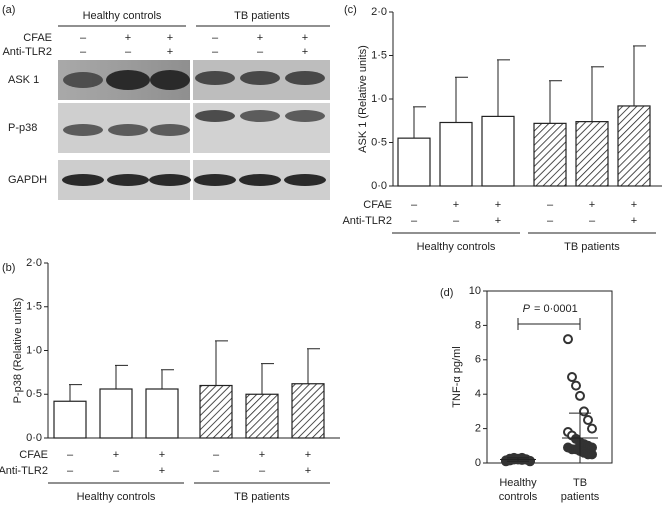  Describe the element at coordinates (478, 325) in the screenshot. I see `y-tick-label: 8` at that location.